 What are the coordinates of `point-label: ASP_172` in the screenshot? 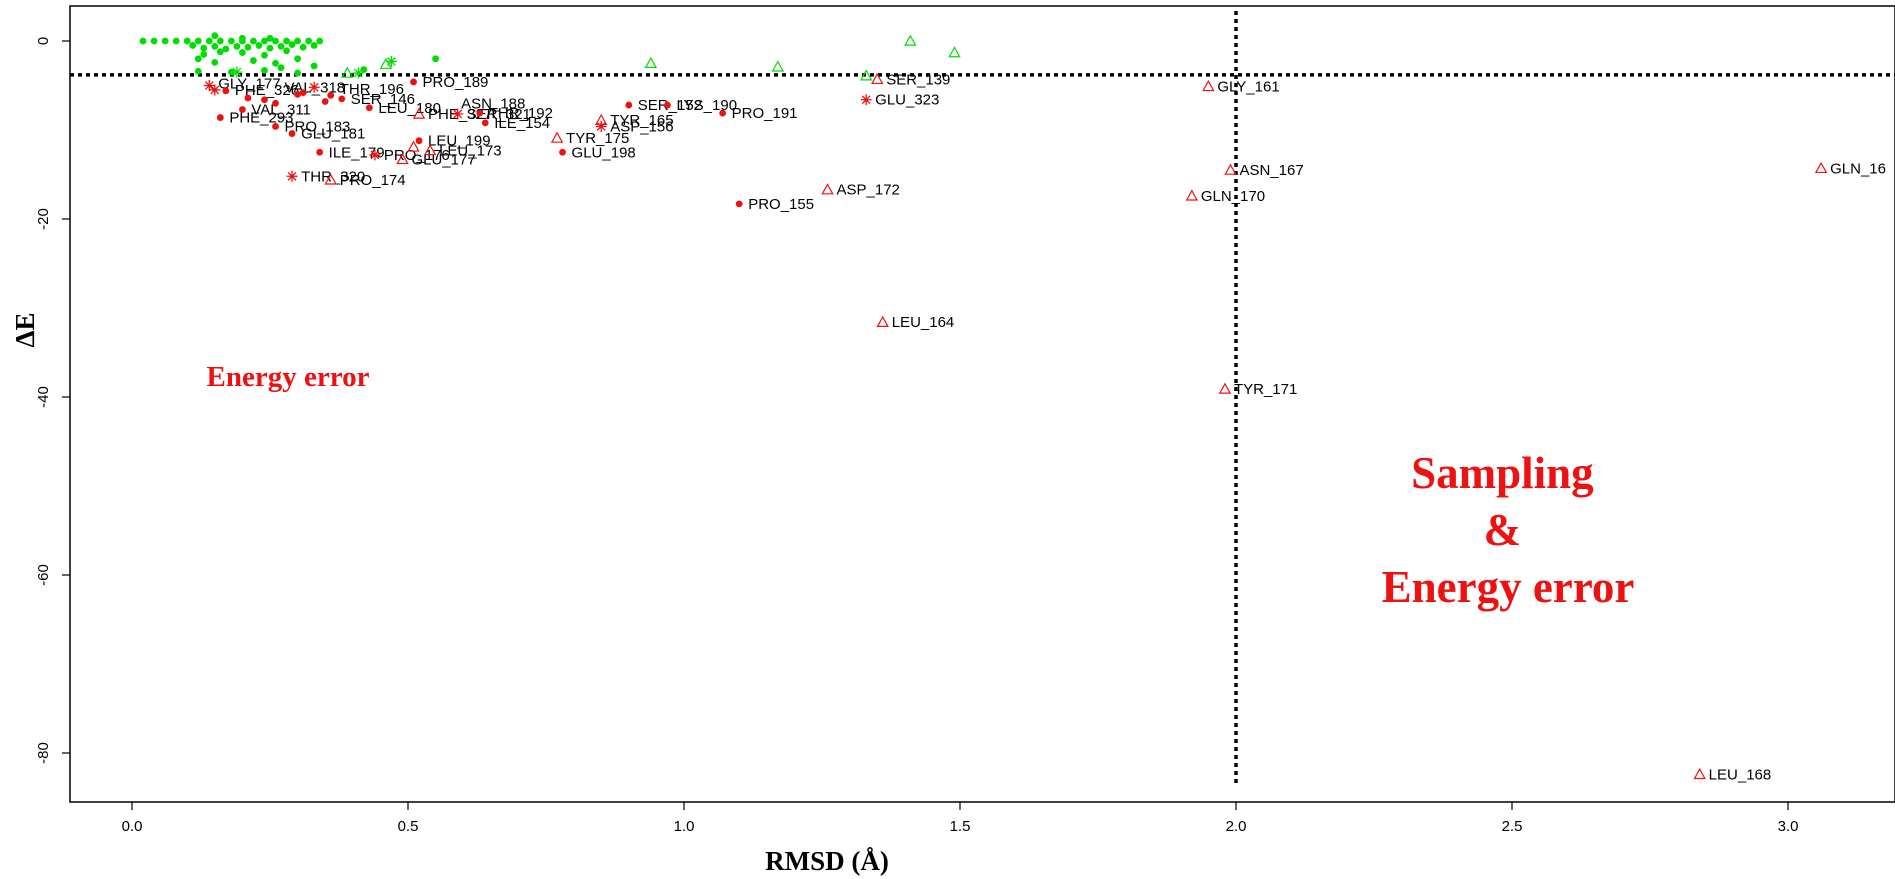 It's located at (868, 190).